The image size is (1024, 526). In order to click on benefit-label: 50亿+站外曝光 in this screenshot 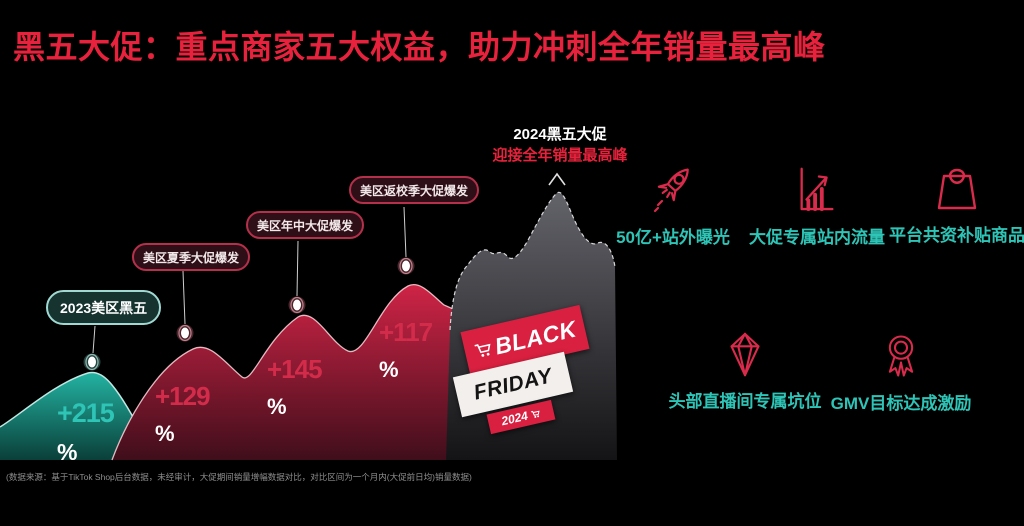, I will do `click(673, 237)`.